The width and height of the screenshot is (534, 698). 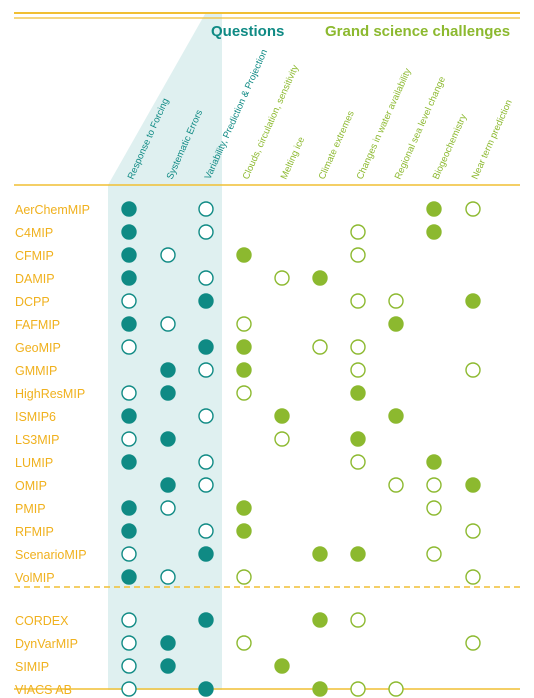 I want to click on row-label: GeoMIP, so click(x=38, y=348).